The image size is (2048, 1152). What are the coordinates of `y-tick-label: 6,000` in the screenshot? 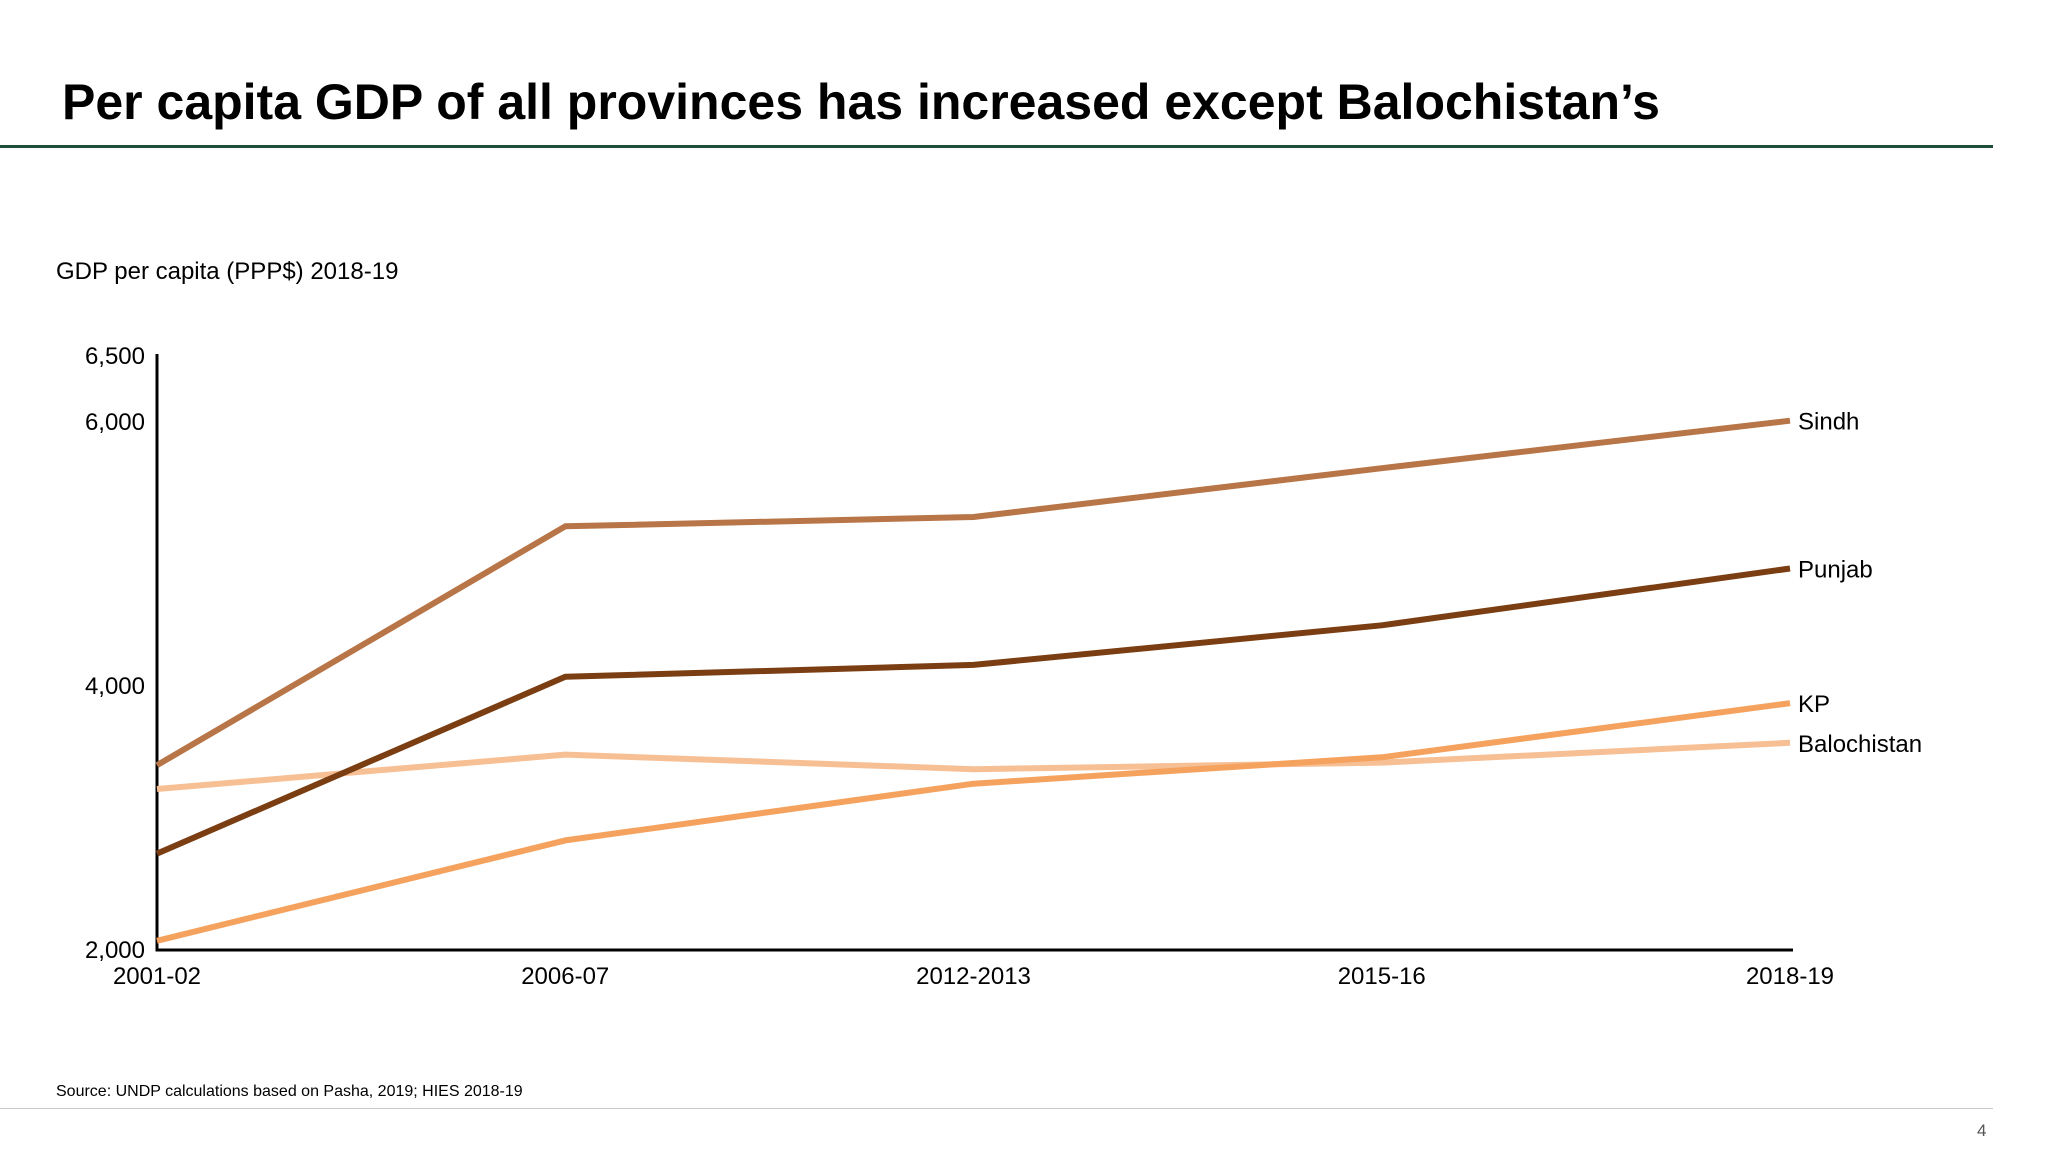 It's located at (115, 422).